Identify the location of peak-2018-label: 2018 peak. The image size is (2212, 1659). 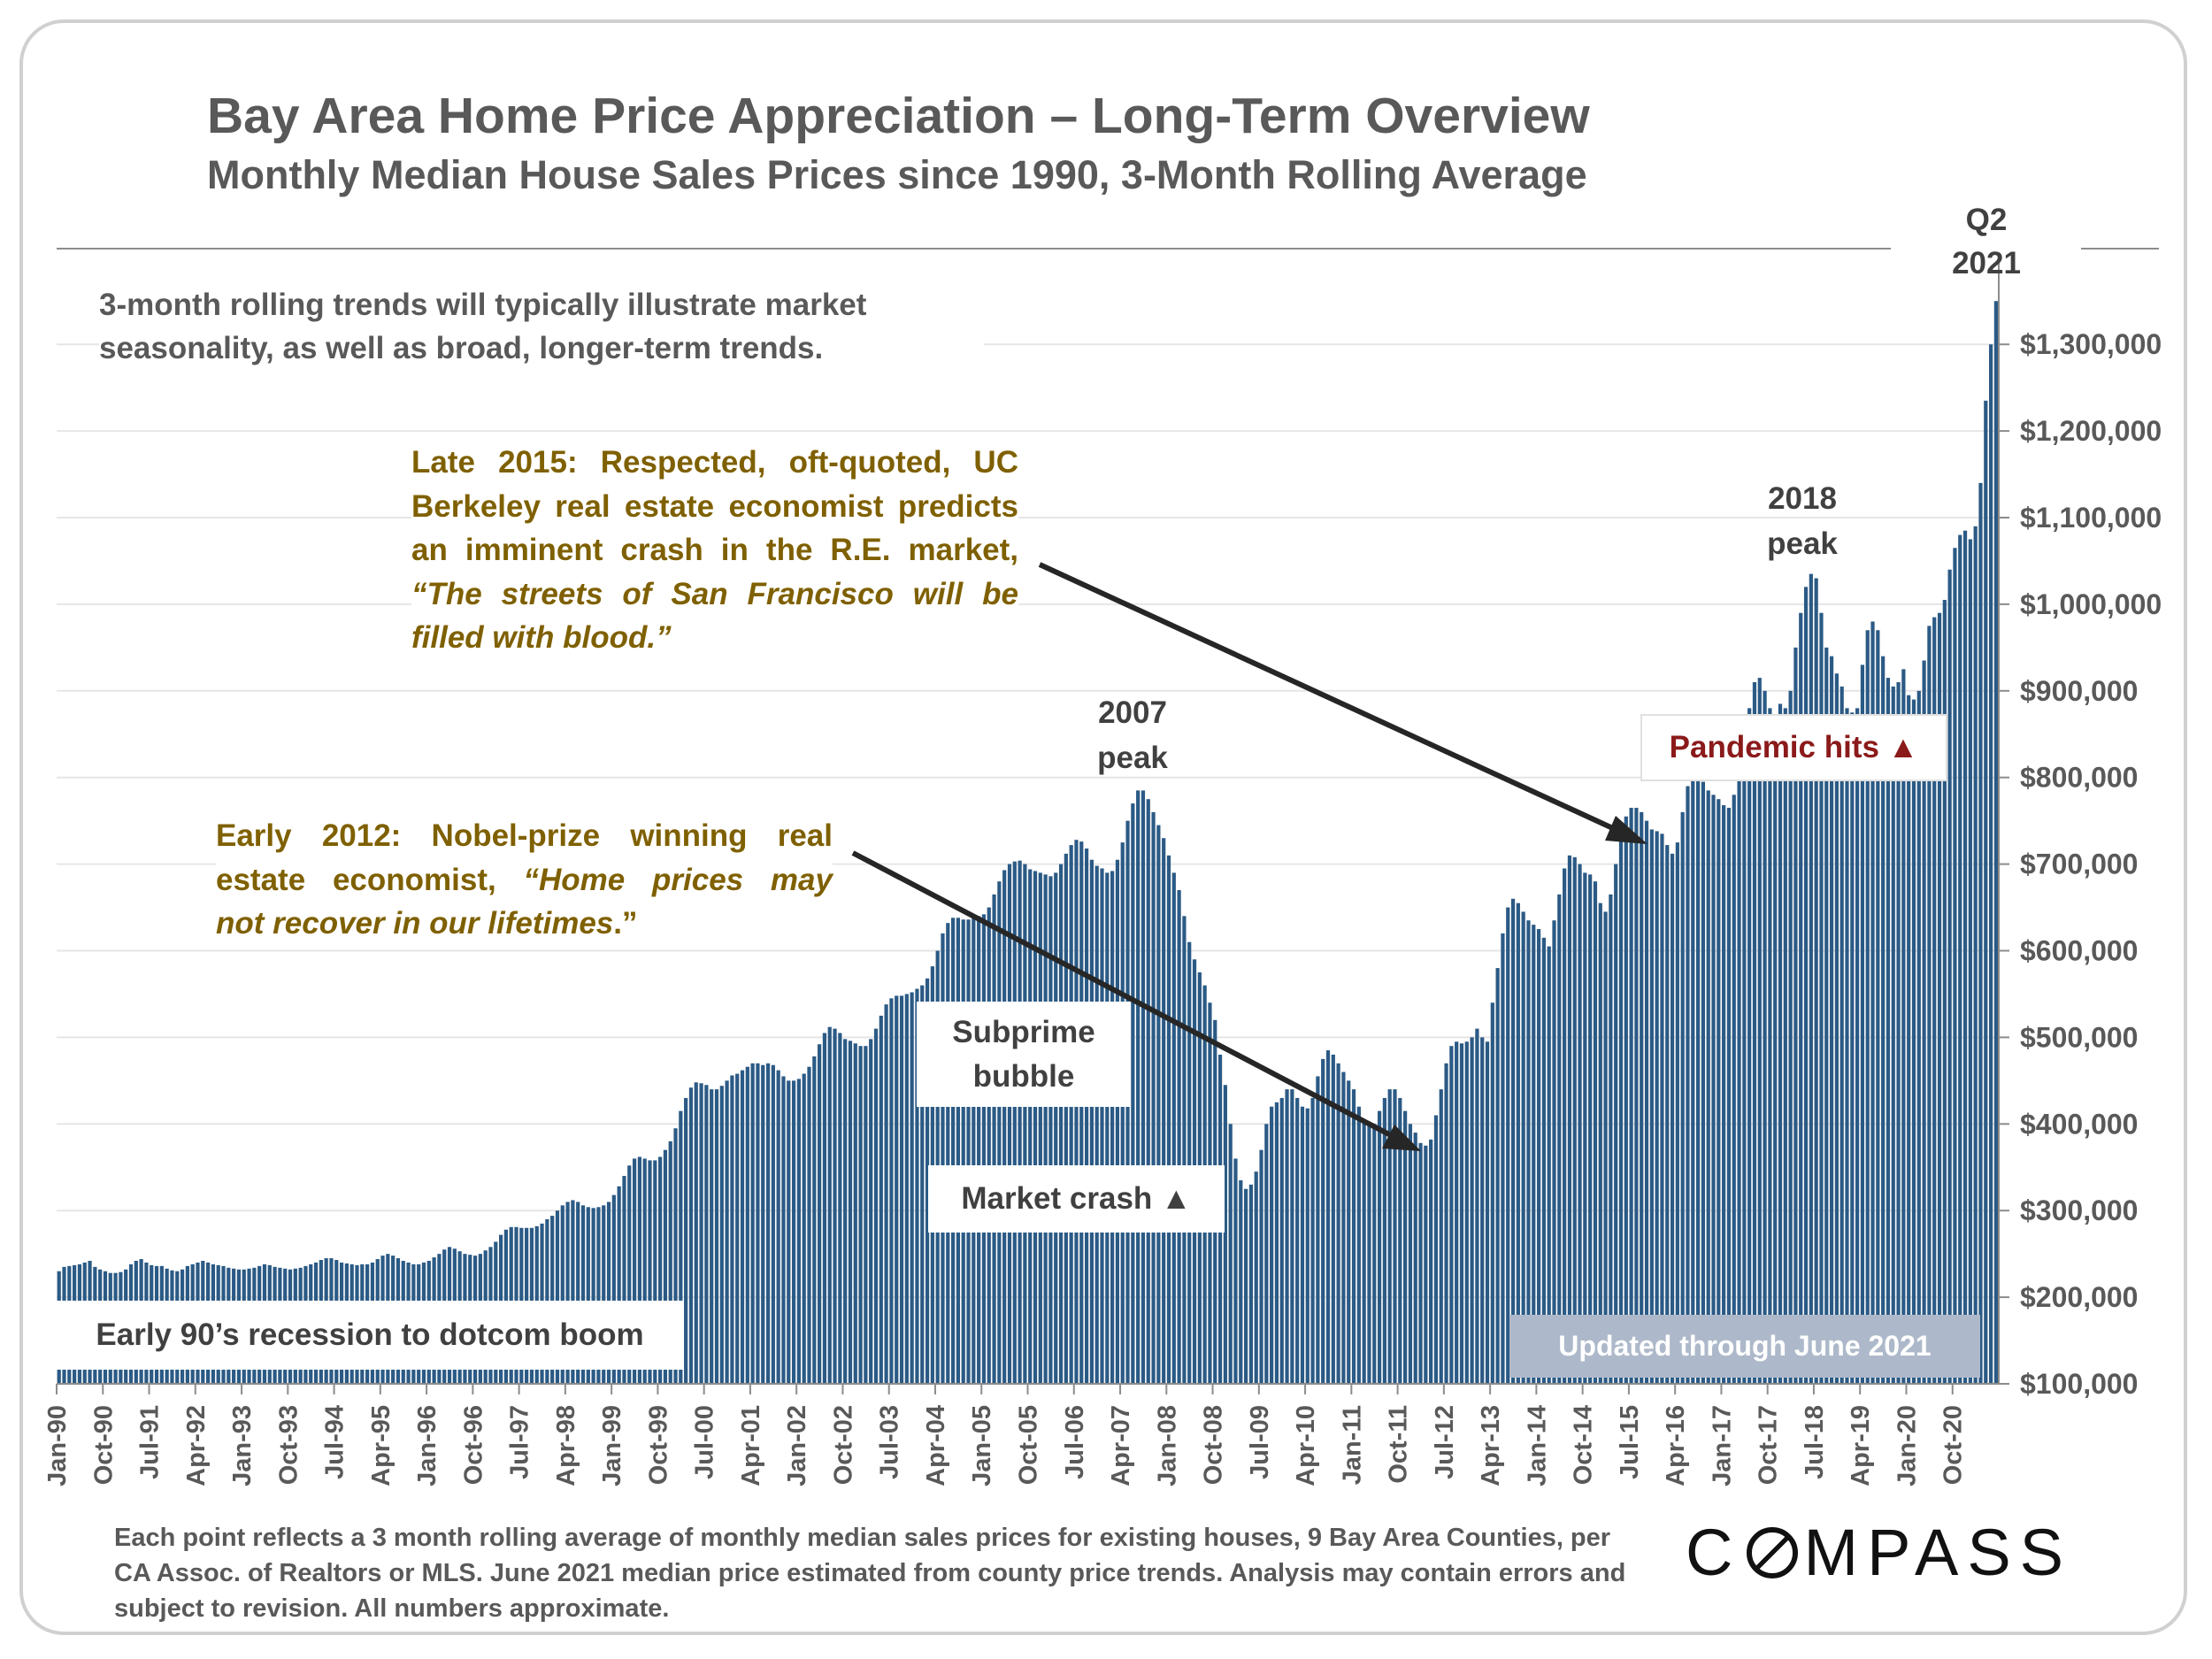
(1803, 521).